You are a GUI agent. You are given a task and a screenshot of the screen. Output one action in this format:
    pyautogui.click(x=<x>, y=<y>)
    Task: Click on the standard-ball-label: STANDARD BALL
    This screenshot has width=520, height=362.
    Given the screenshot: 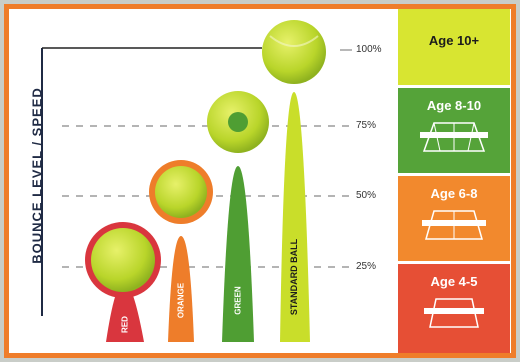 What is the action you would take?
    pyautogui.click(x=294, y=277)
    